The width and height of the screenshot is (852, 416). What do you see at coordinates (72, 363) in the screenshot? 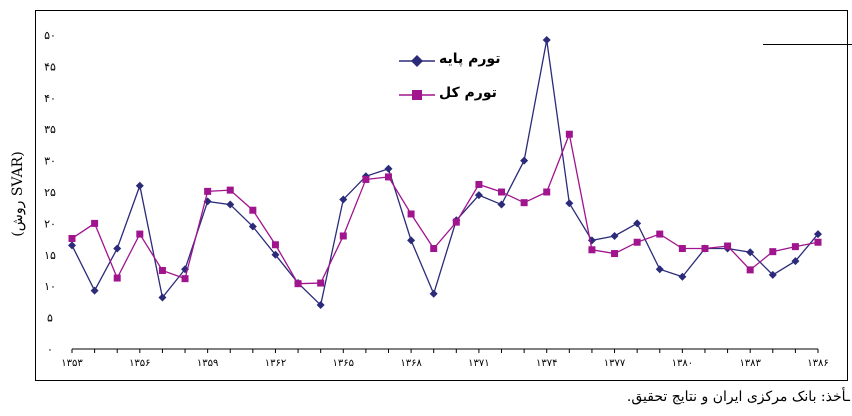
I see `x-tick-label: ١٣۵٣` at bounding box center [72, 363].